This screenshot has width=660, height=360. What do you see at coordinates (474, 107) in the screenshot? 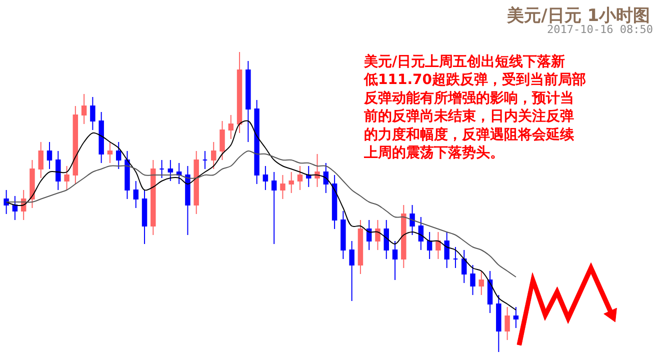
I see `annotation: 美元/日元上周五创出短线下落新低111.70超跌反弹，受到当前局部反弹动能有所增强的影响，预计当前的反弹尚未结束，日内关注反弹的力度和幅度，反弹遇阻将会延续上周的震荡下落势头。` at bounding box center [474, 107].